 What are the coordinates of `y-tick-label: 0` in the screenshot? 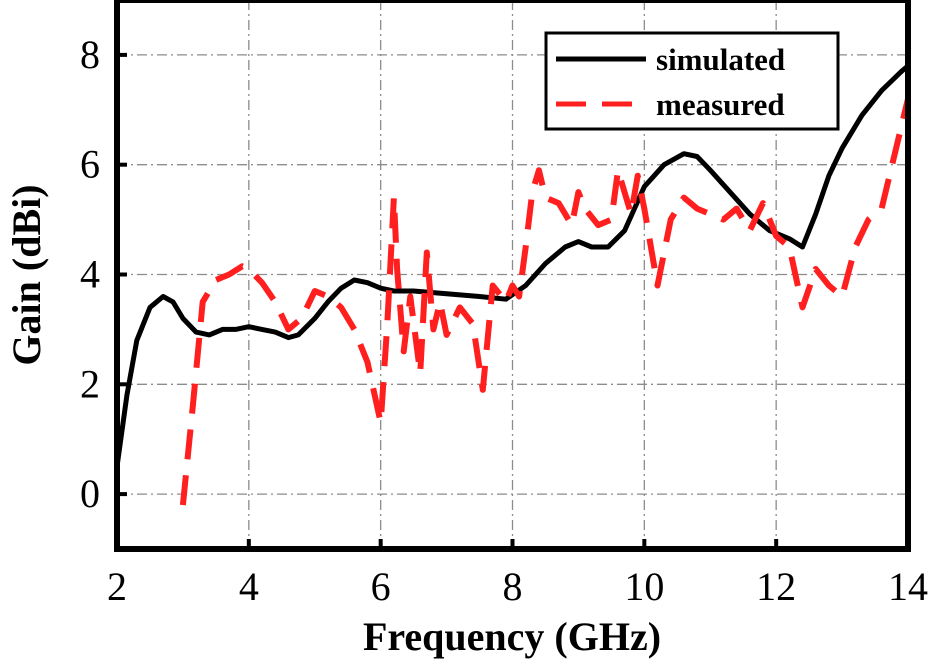 It's located at (90, 493).